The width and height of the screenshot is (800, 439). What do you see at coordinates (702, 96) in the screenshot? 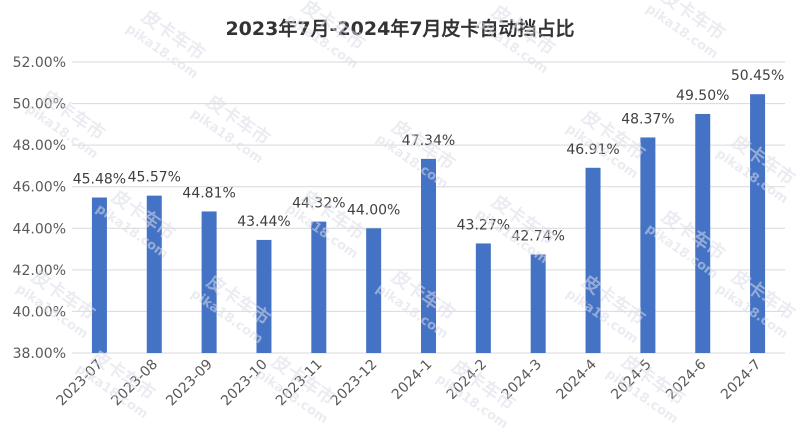
I see `data-label: 49.50%` at bounding box center [702, 96].